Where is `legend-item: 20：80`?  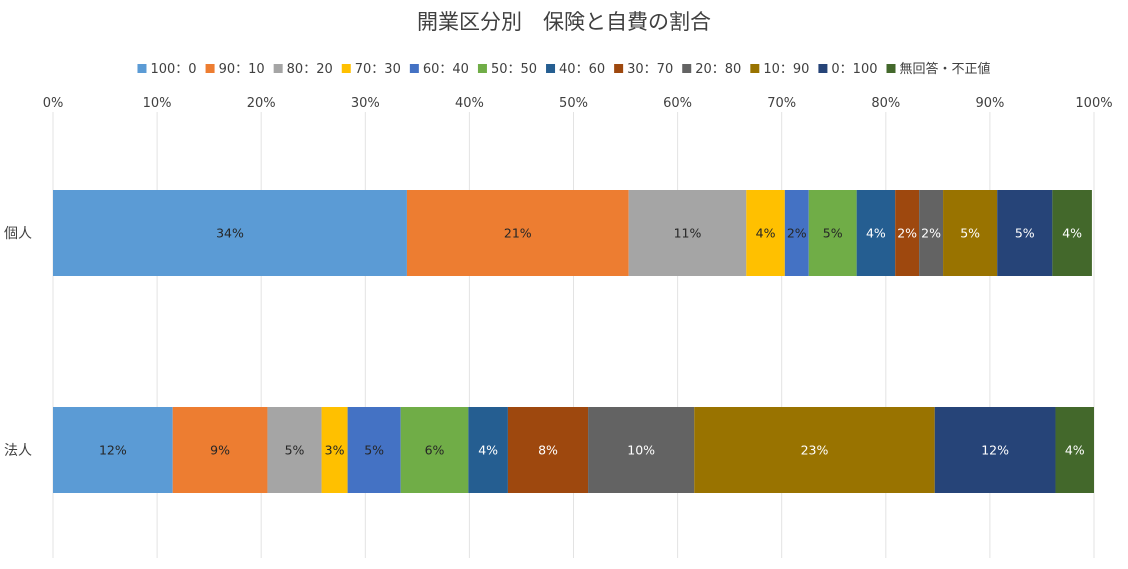 legend-item: 20：80 is located at coordinates (711, 69).